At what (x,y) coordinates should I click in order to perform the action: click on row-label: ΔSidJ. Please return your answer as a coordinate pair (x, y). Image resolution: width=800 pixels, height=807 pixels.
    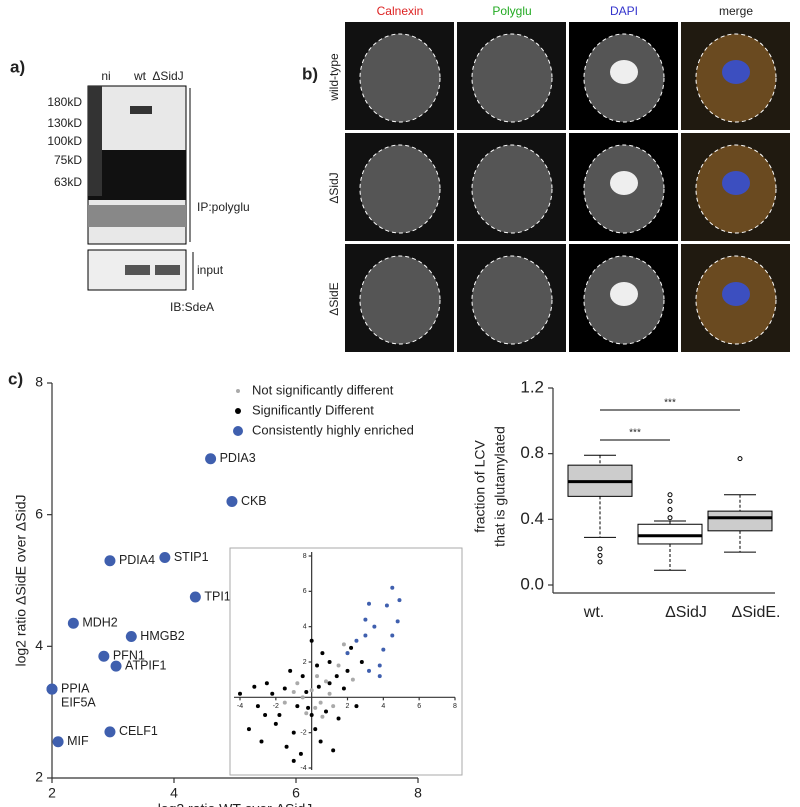
    Looking at the image, I should click on (334, 187).